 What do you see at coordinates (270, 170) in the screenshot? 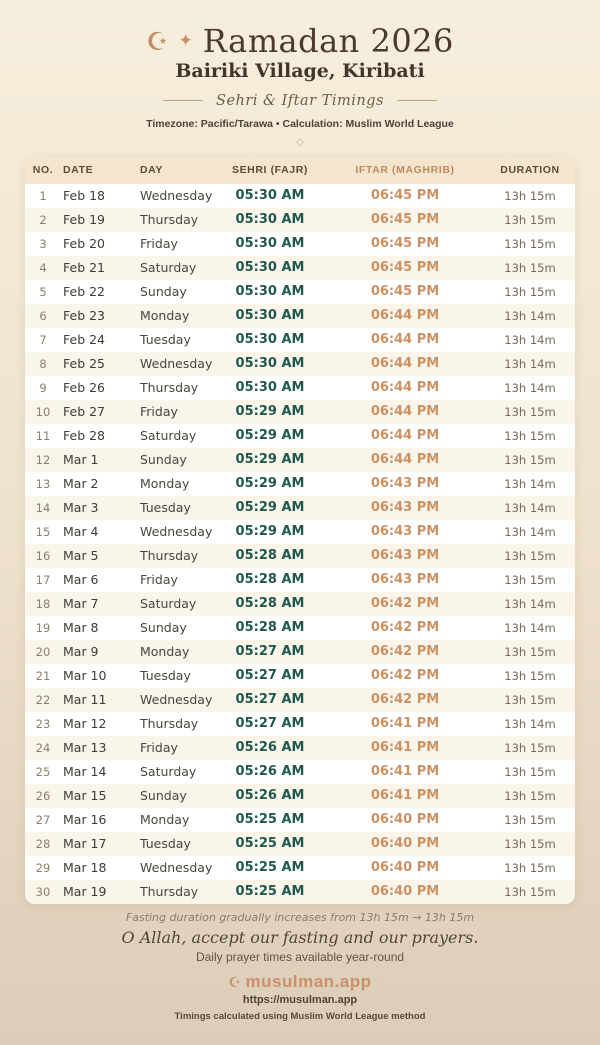
I see `column-header-sehri: SEHRI (FAJR)` at bounding box center [270, 170].